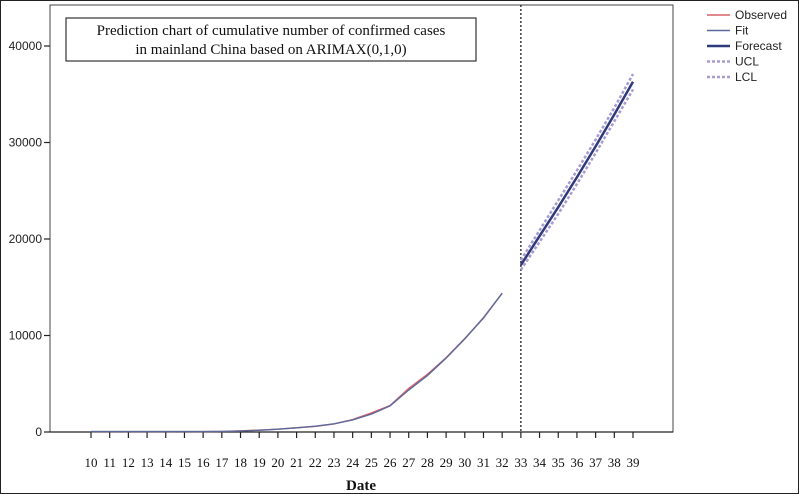 This screenshot has width=799, height=494. What do you see at coordinates (166, 462) in the screenshot?
I see `x-tick-label: 14` at bounding box center [166, 462].